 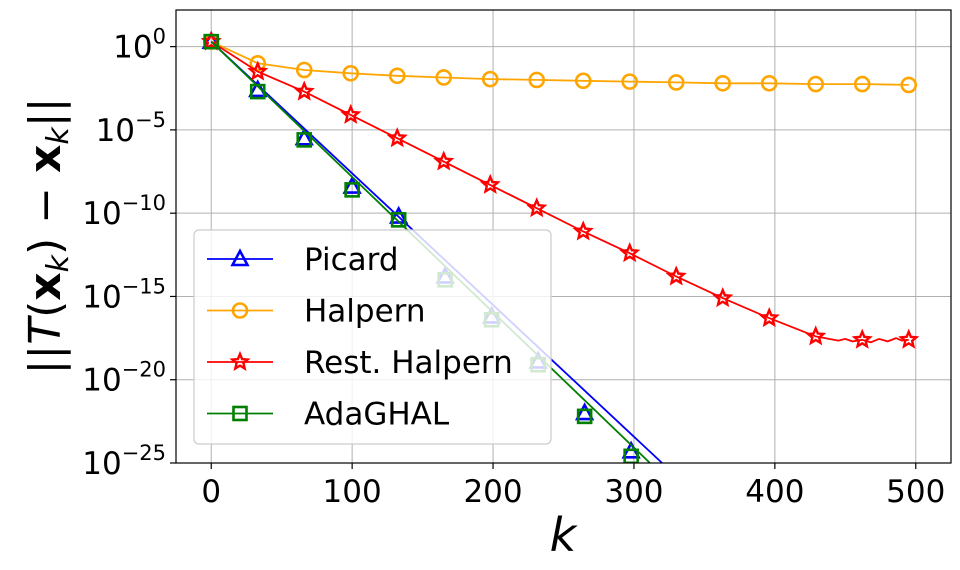 I want to click on y-axis-title: ||T(xk) − xk||, so click(x=48, y=236).